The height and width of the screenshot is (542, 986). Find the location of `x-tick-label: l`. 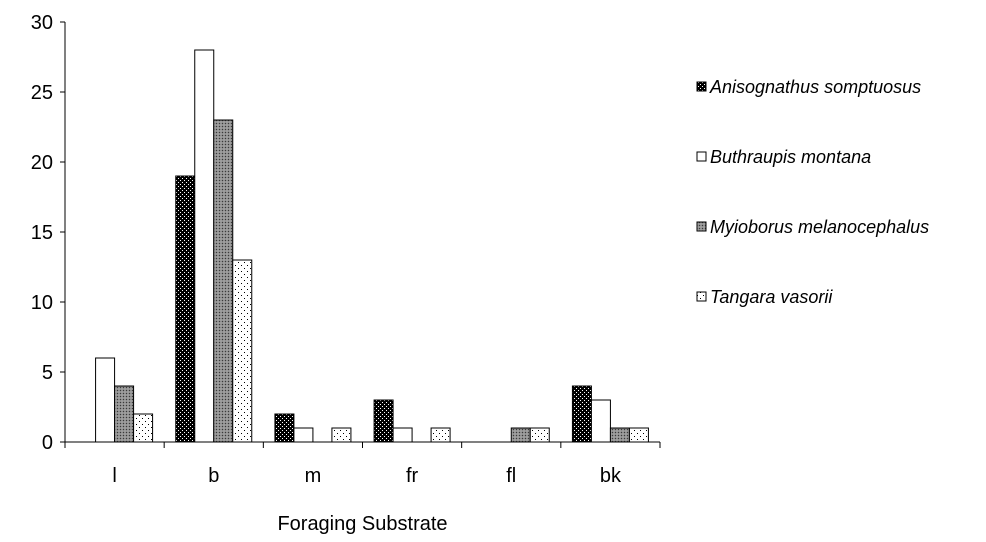

x-tick-label: l is located at coordinates (114, 476).